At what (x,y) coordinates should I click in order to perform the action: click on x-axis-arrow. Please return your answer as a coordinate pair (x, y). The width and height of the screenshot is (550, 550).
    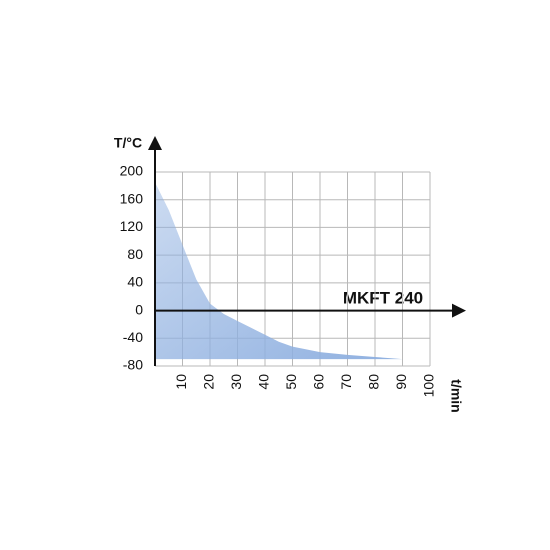
    Looking at the image, I should click on (459, 310).